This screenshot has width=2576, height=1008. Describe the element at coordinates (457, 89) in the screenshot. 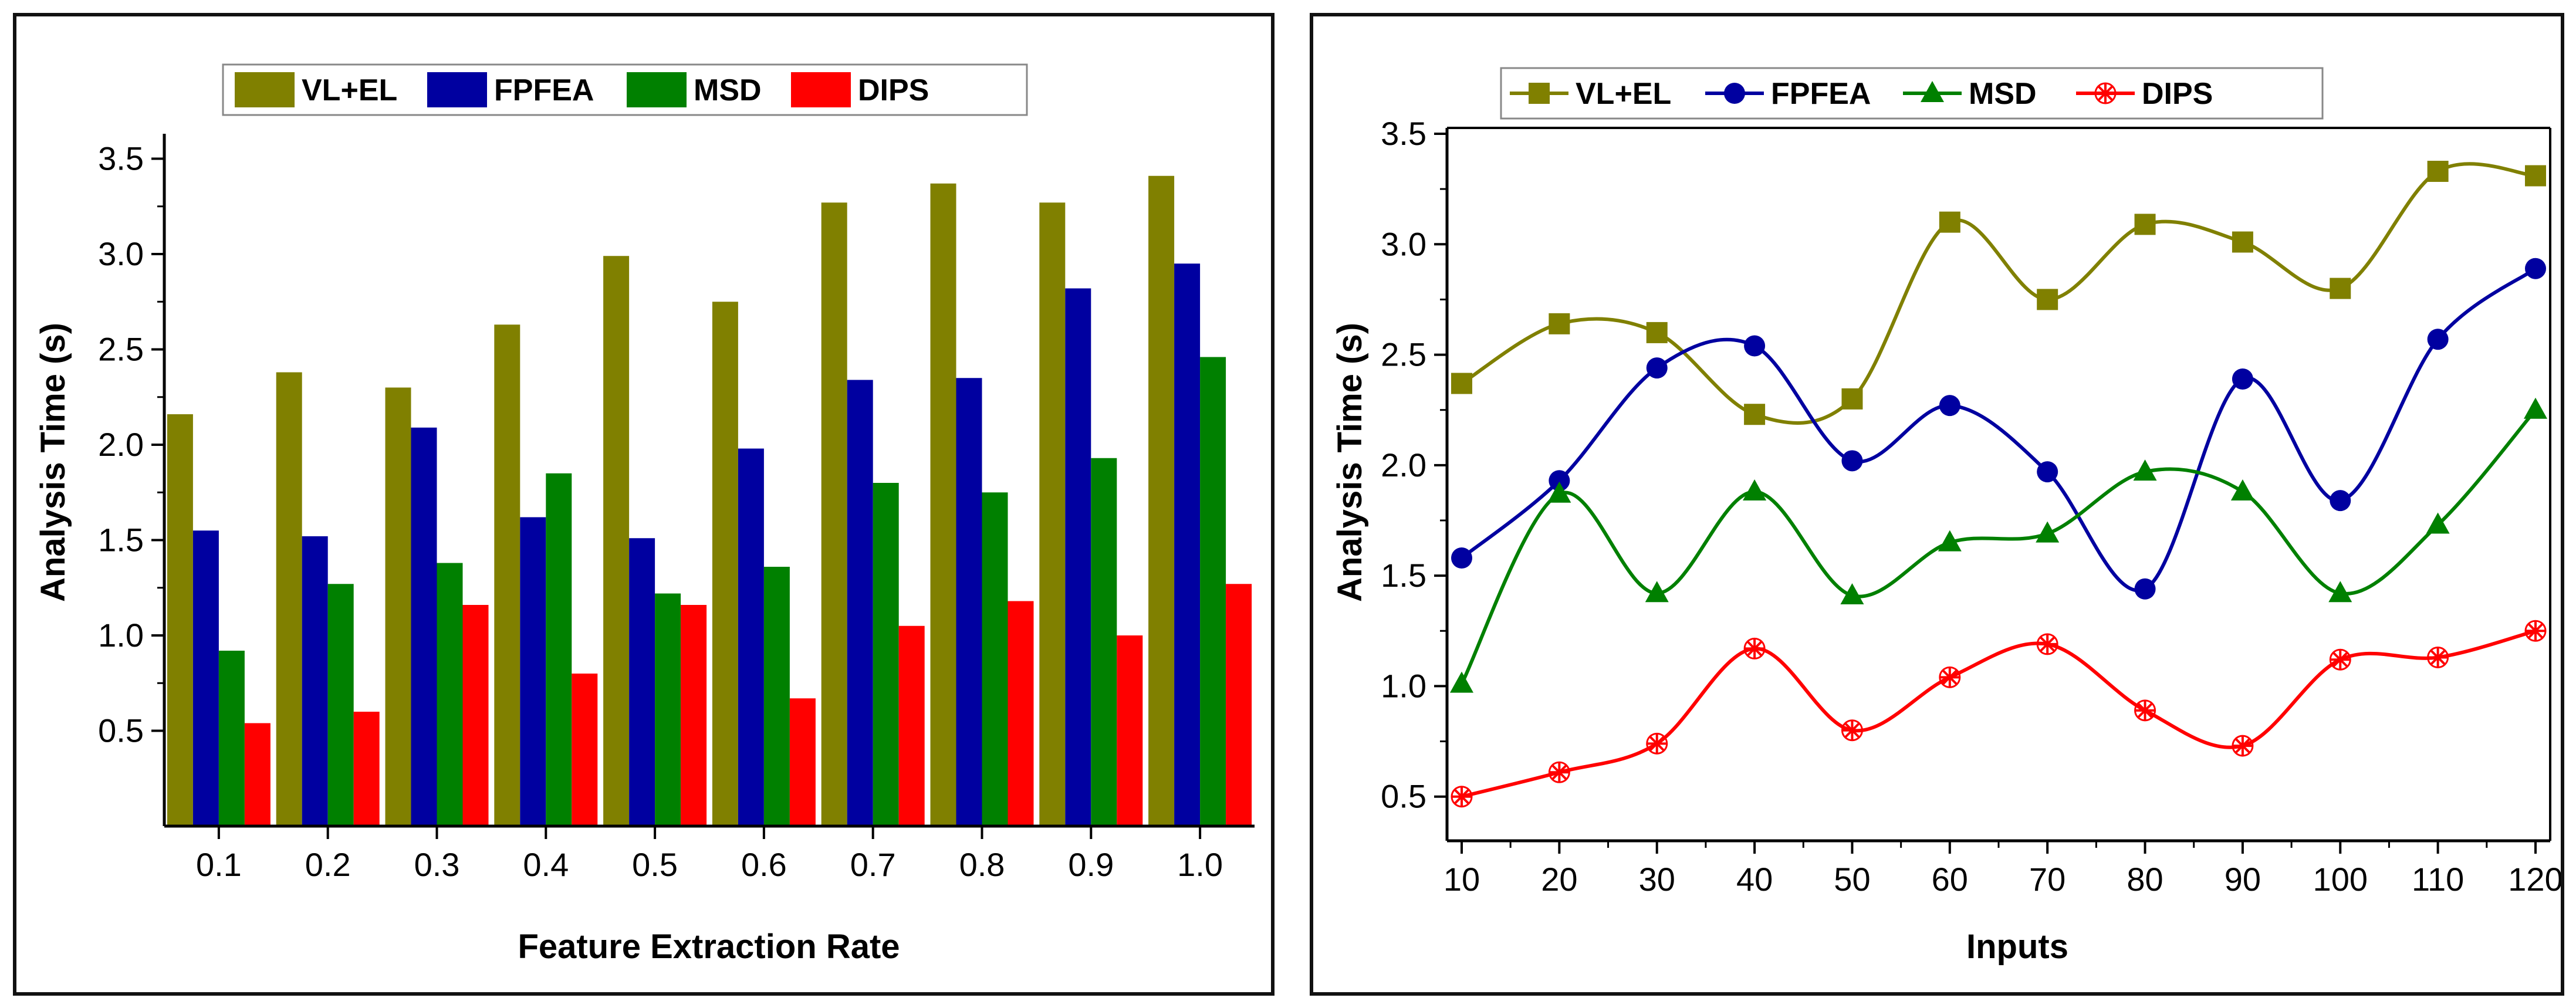

I see `bar-legend-swatch-fpfea` at that location.